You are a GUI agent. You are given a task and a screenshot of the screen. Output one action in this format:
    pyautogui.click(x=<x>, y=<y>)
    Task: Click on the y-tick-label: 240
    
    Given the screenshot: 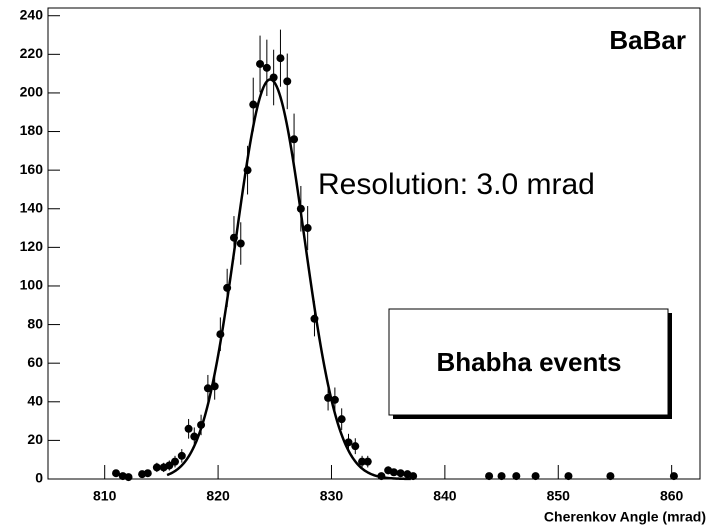 What is the action you would take?
    pyautogui.click(x=32, y=14)
    